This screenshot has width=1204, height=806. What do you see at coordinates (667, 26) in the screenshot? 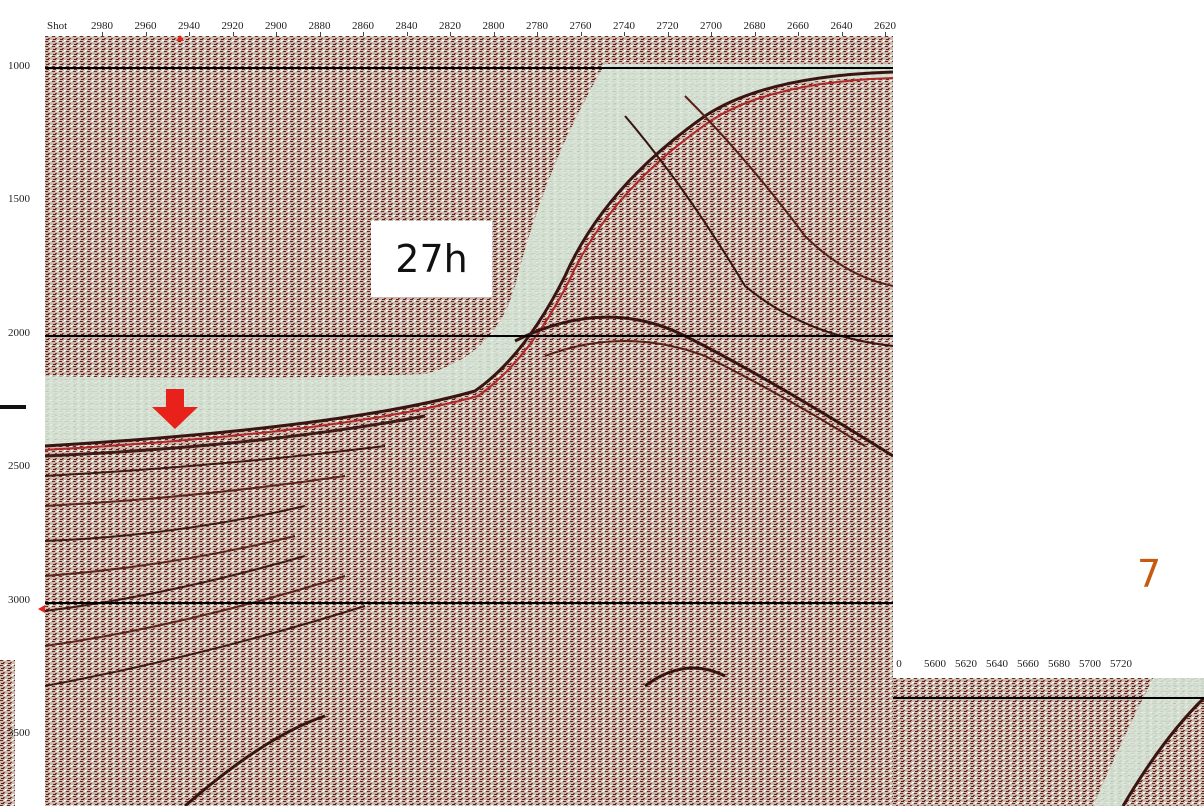
I see `shot-tick-label: 2720` at bounding box center [667, 26].